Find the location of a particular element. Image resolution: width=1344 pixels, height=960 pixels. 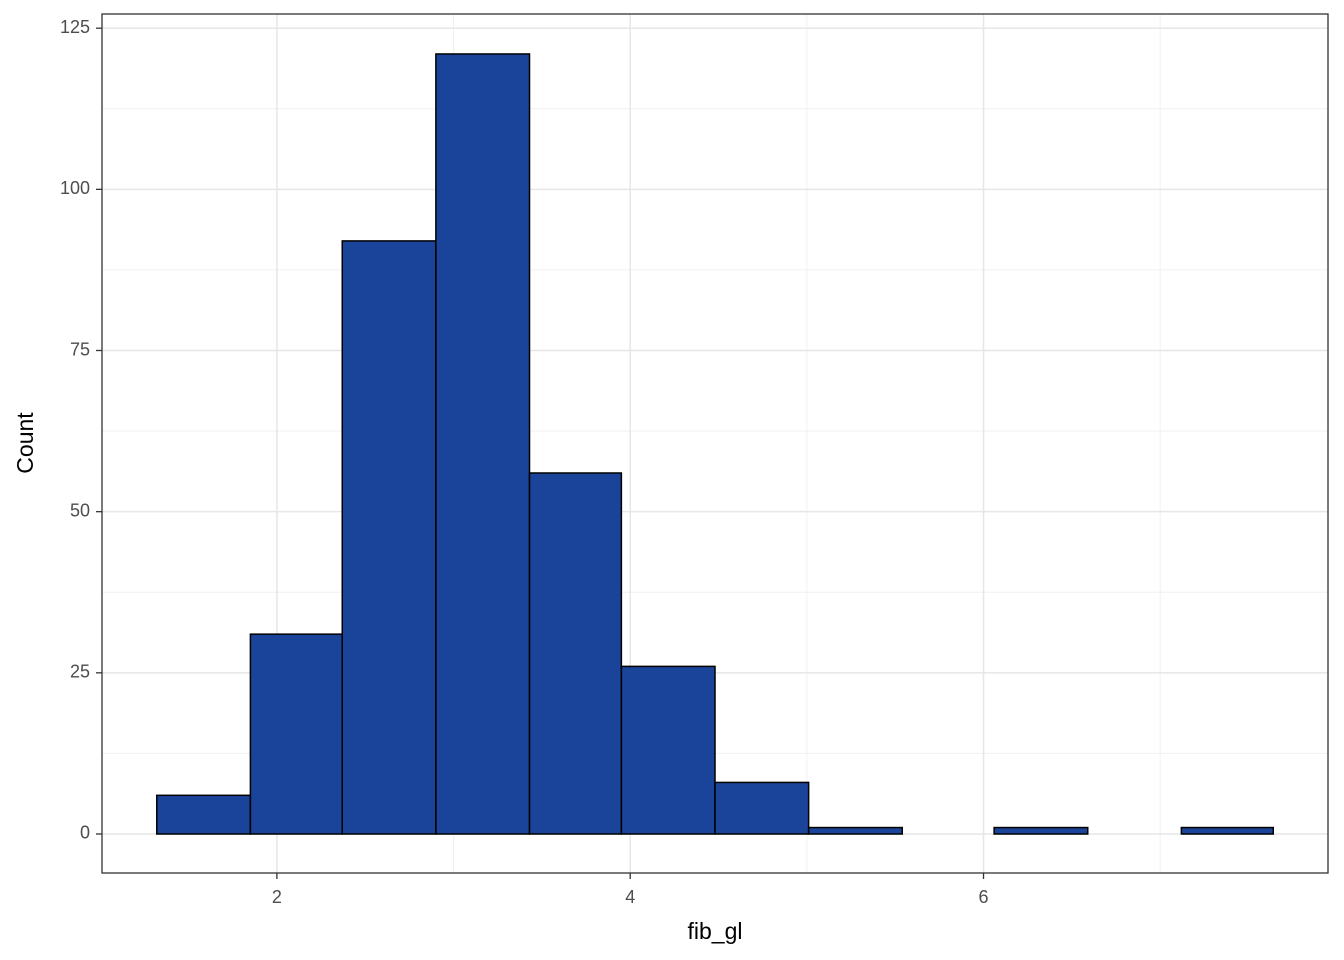

y-tick-label: 125 is located at coordinates (75, 27).